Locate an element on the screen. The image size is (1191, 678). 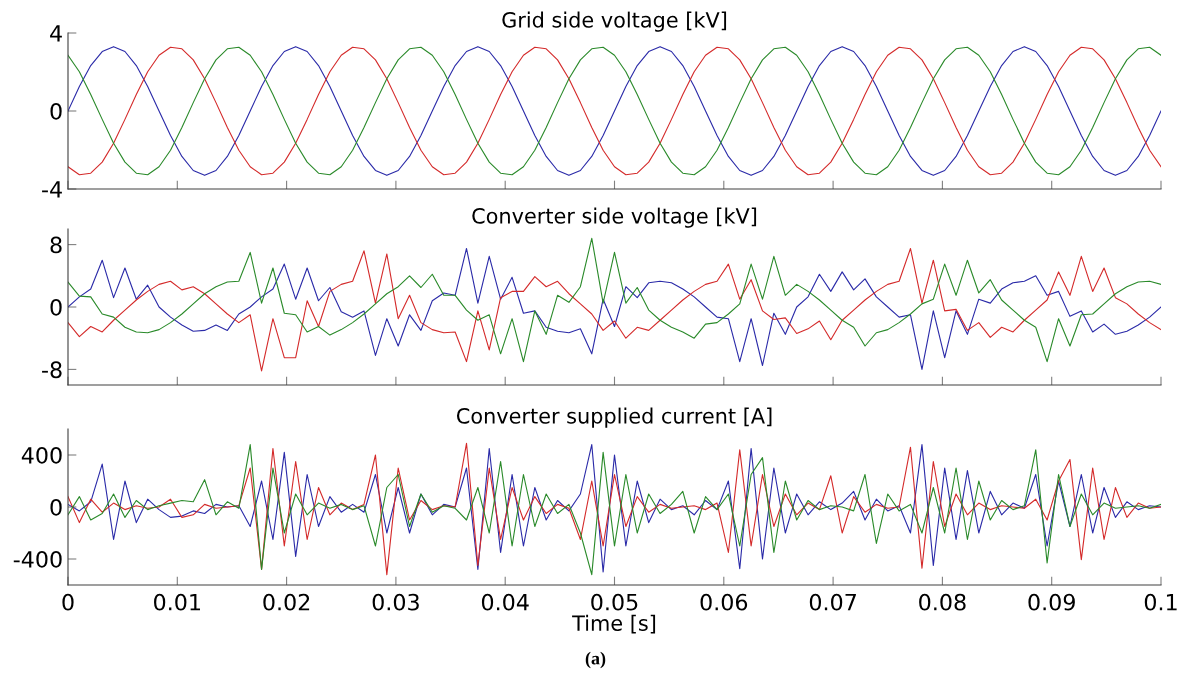
y-tick-label: 4 is located at coordinates (56, 33).